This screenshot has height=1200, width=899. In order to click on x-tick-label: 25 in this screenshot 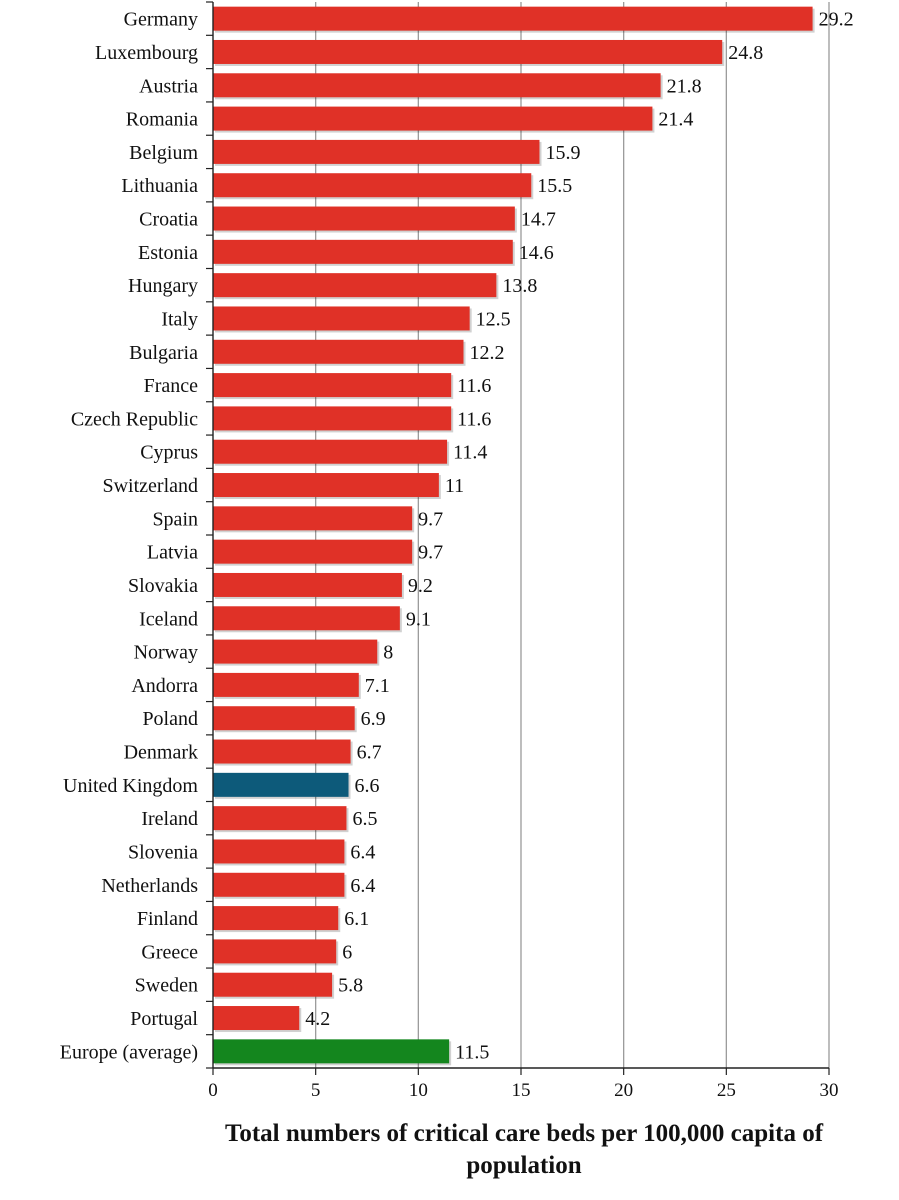, I will do `click(726, 1090)`.